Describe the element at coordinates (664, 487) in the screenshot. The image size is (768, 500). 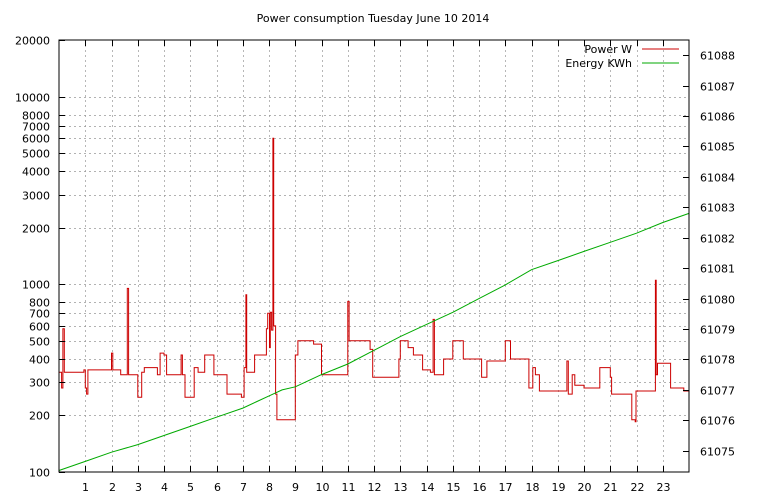
I see `x-tick-label: 23` at that location.